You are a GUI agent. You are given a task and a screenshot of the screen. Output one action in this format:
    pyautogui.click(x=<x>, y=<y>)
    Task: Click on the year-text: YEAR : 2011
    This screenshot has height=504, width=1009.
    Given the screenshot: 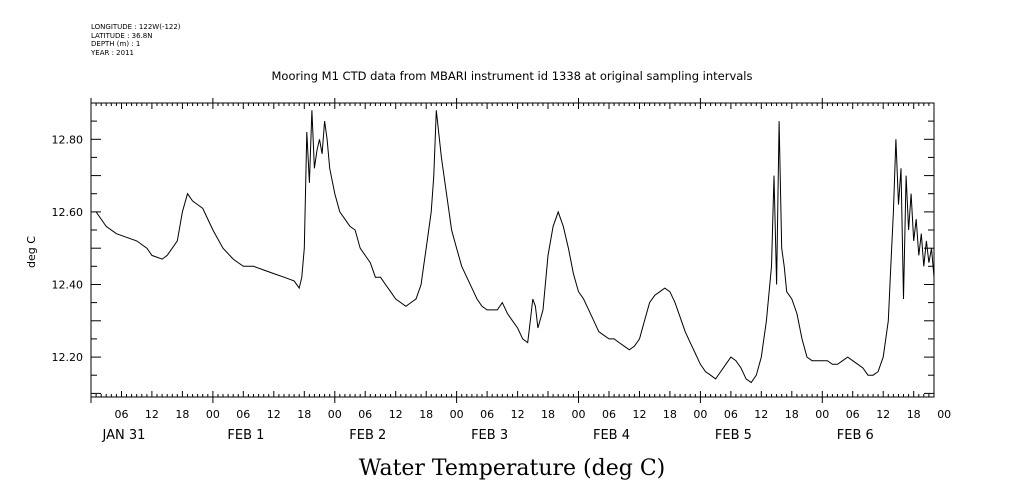 What is the action you would take?
    pyautogui.click(x=112, y=52)
    